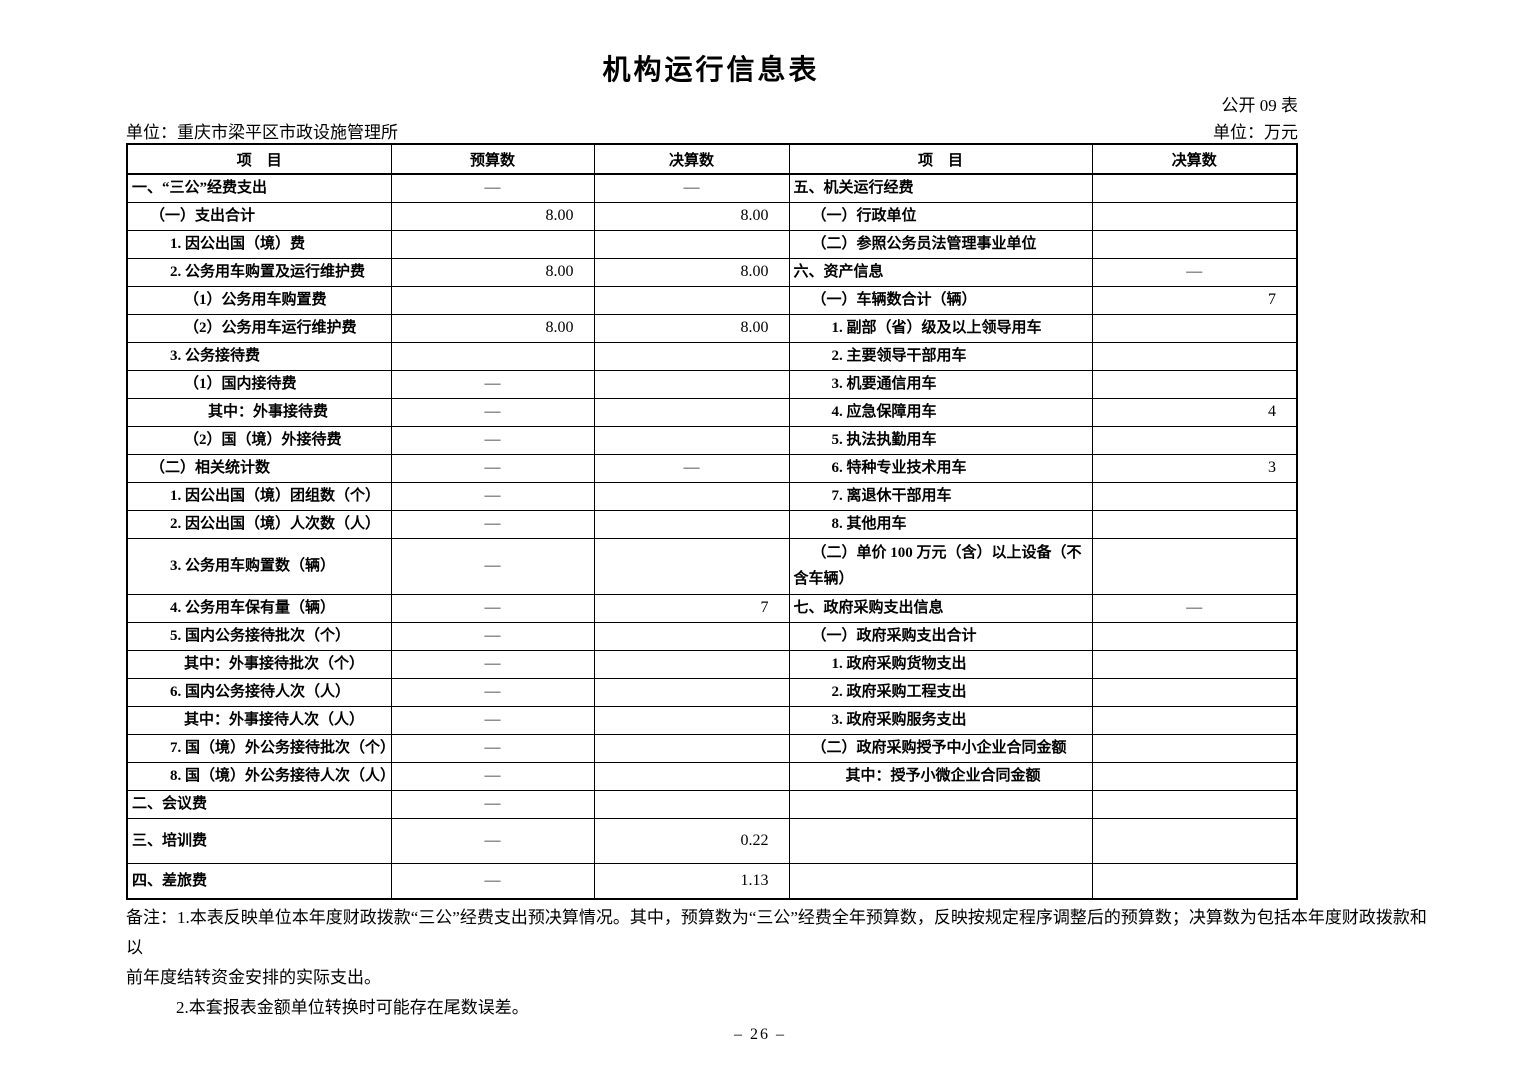 The image size is (1520, 1074). What do you see at coordinates (940, 881) in the screenshot?
I see `item-label-right` at bounding box center [940, 881].